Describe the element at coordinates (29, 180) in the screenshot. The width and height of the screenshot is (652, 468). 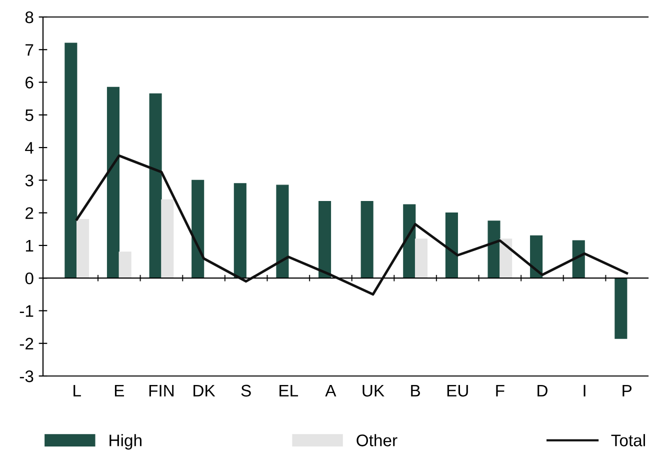
I see `y-tick-label: 3` at that location.